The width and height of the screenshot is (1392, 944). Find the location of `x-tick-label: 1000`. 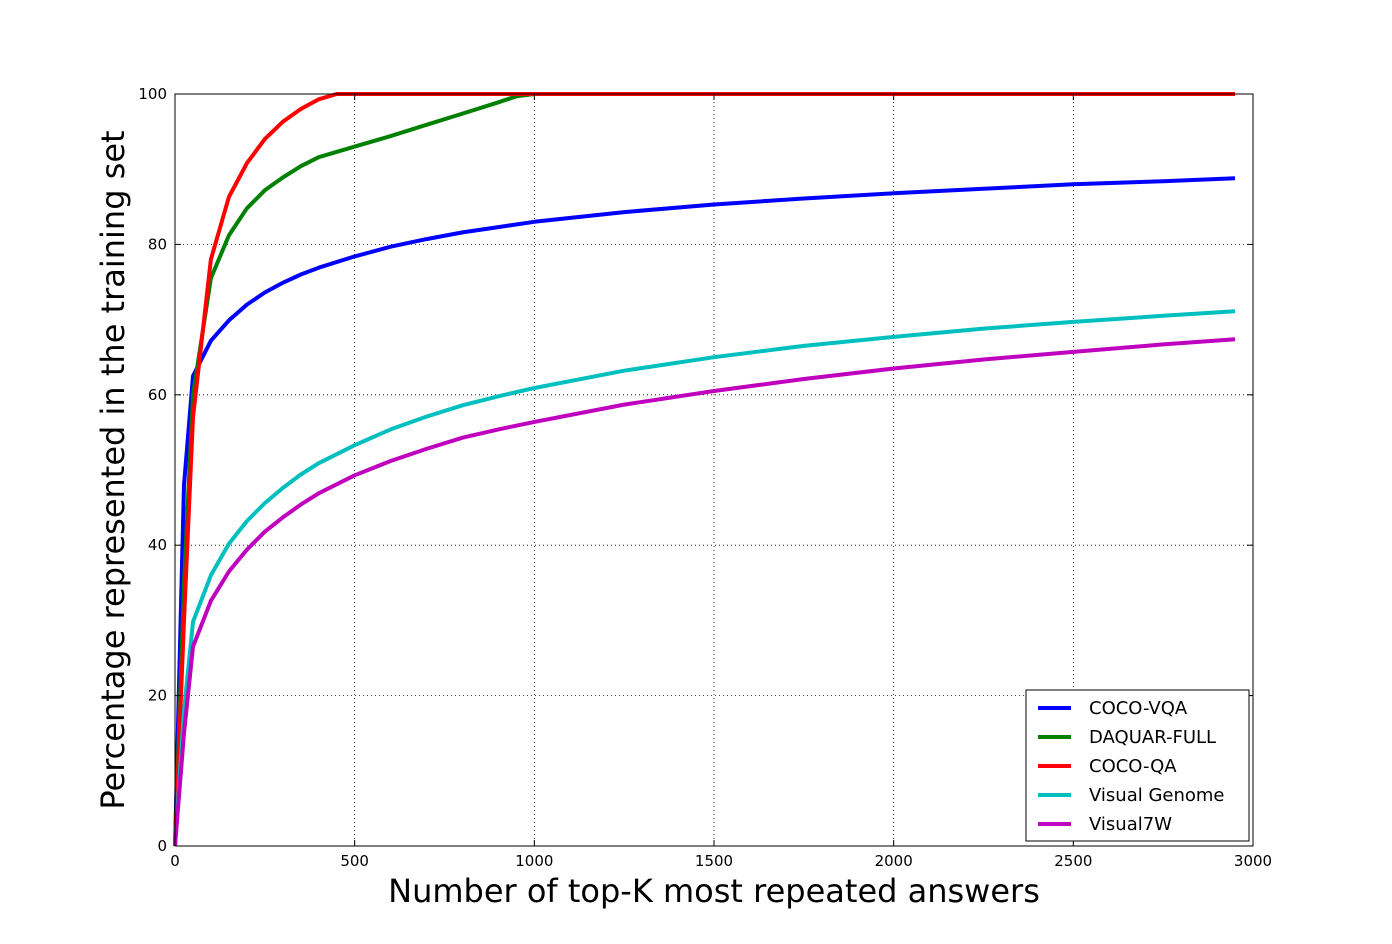

x-tick-label: 1000 is located at coordinates (534, 861).